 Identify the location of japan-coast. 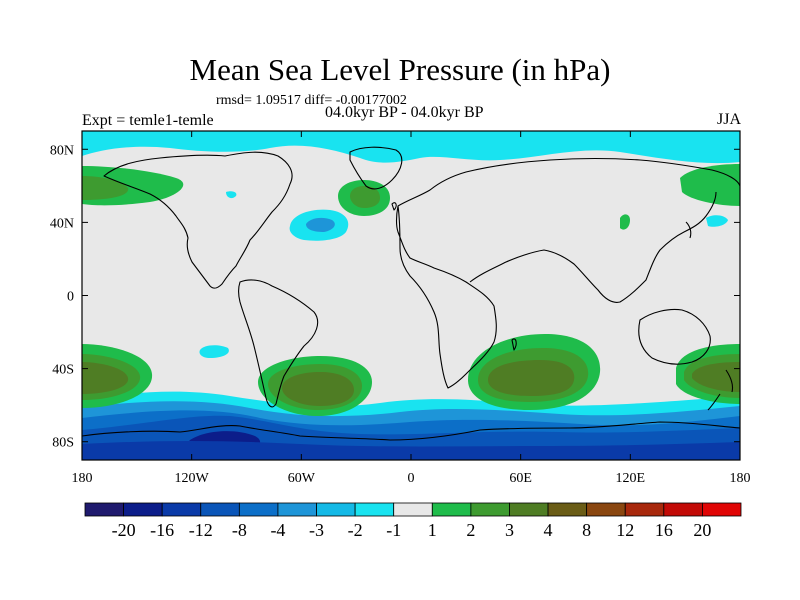
(688, 230).